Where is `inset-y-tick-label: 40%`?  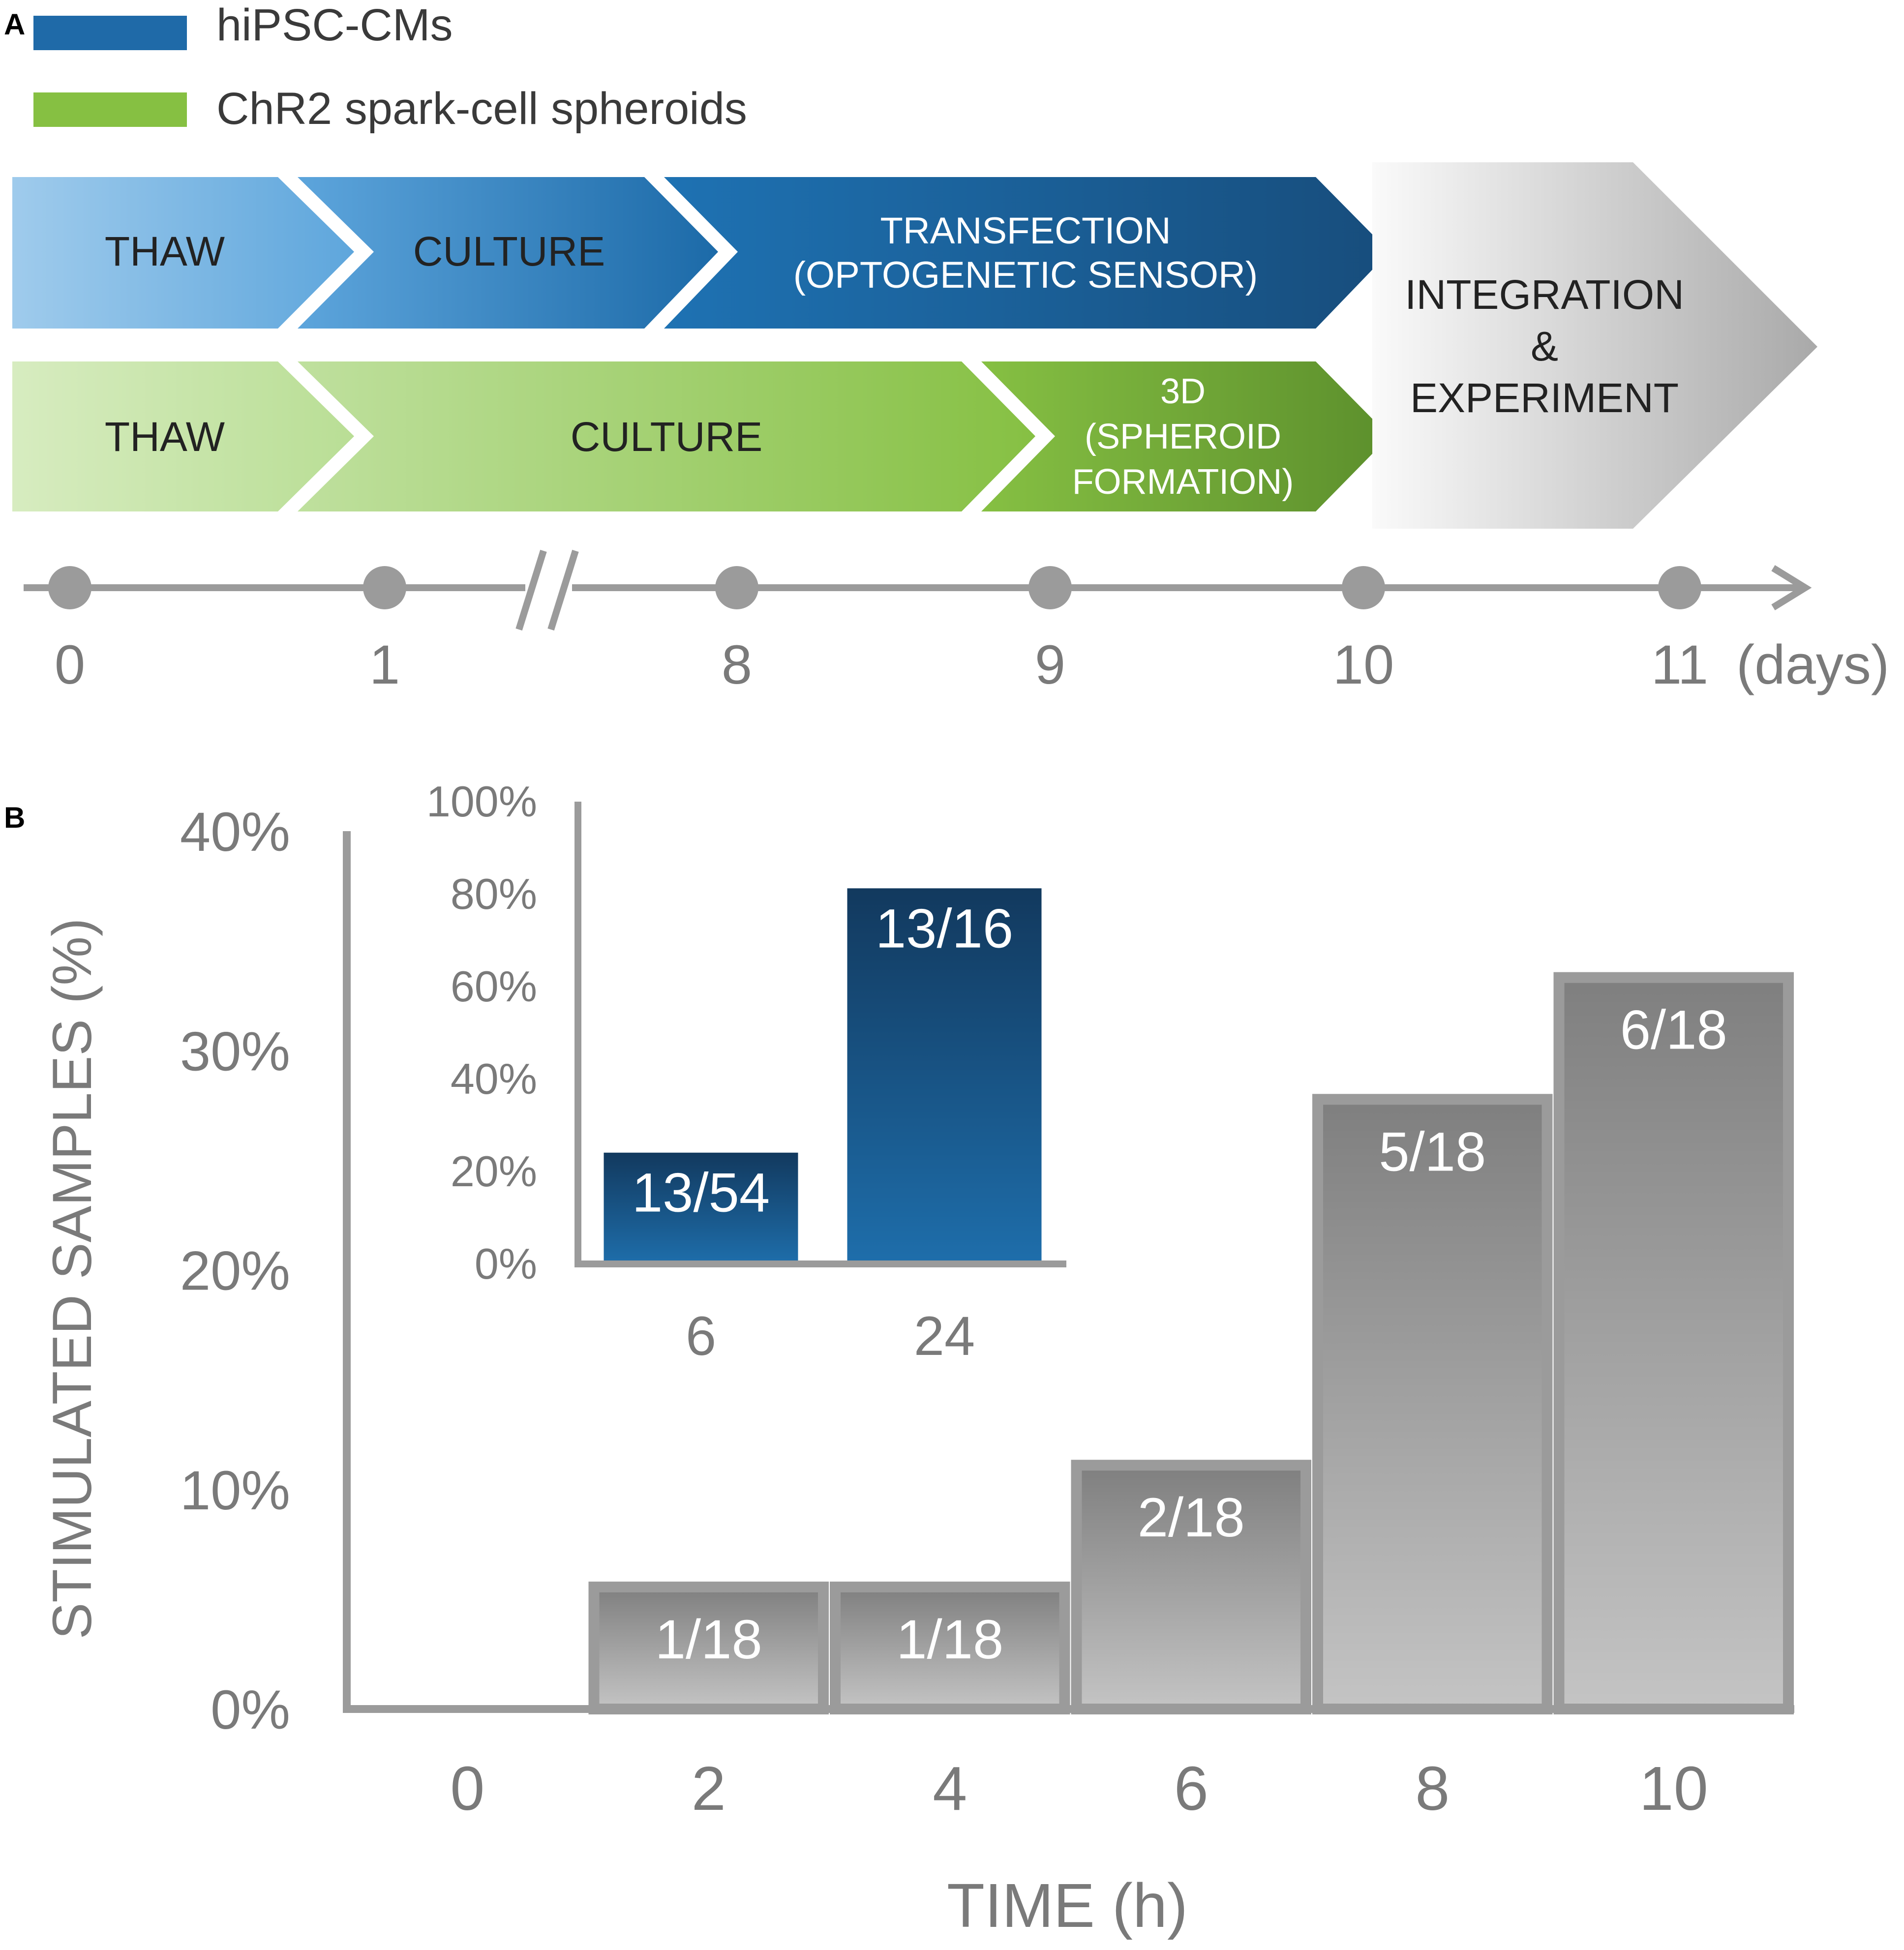
inset-y-tick-label: 40% is located at coordinates (494, 1078).